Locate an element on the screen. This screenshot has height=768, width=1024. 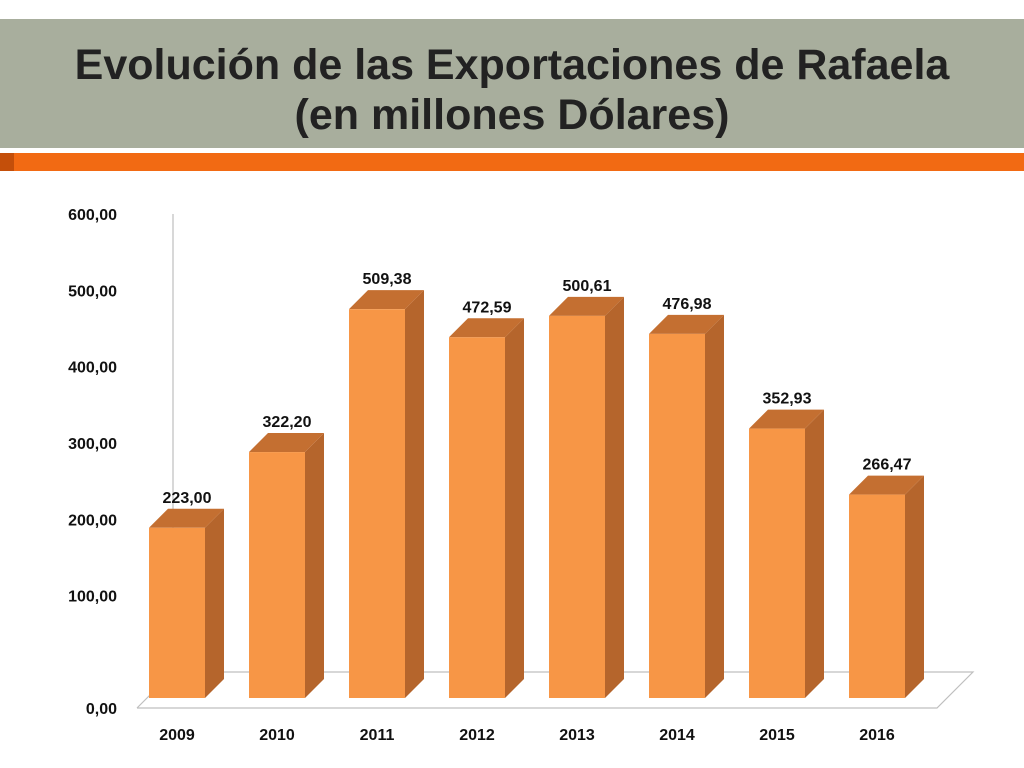
bar-value-label: 509,38 is located at coordinates (387, 279).